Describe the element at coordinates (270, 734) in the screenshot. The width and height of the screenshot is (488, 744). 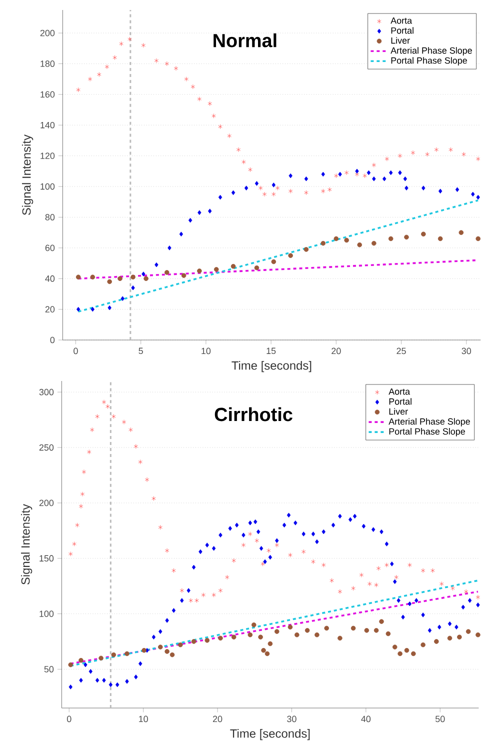
I see `x-axis-title: Time [seconds]` at that location.